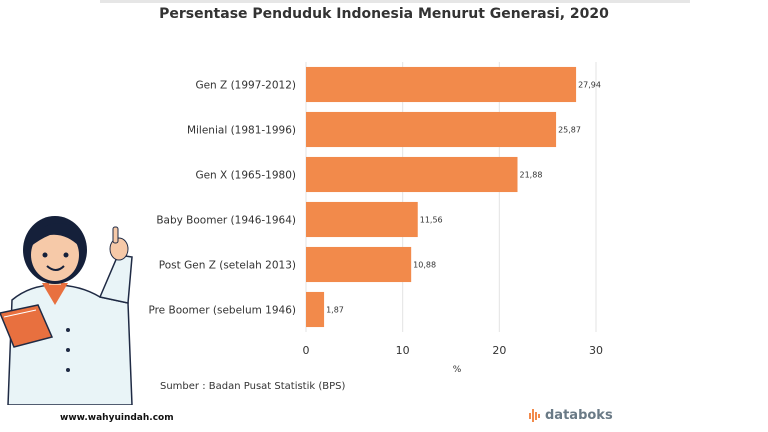 The image size is (768, 432). What do you see at coordinates (226, 221) in the screenshot?
I see `category-label: Baby Boomer (1946-1964)` at bounding box center [226, 221].